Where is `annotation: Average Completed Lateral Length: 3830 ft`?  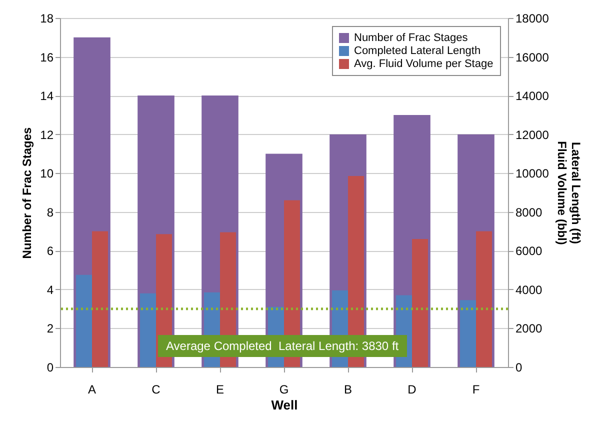 annotation: Average Completed Lateral Length: 3830 ft is located at coordinates (282, 346).